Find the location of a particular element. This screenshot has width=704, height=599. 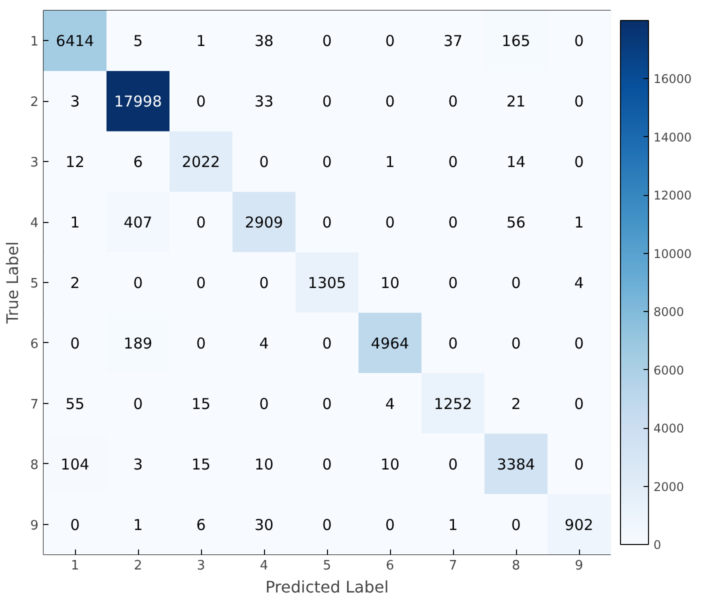

data-label: 5 is located at coordinates (138, 41).